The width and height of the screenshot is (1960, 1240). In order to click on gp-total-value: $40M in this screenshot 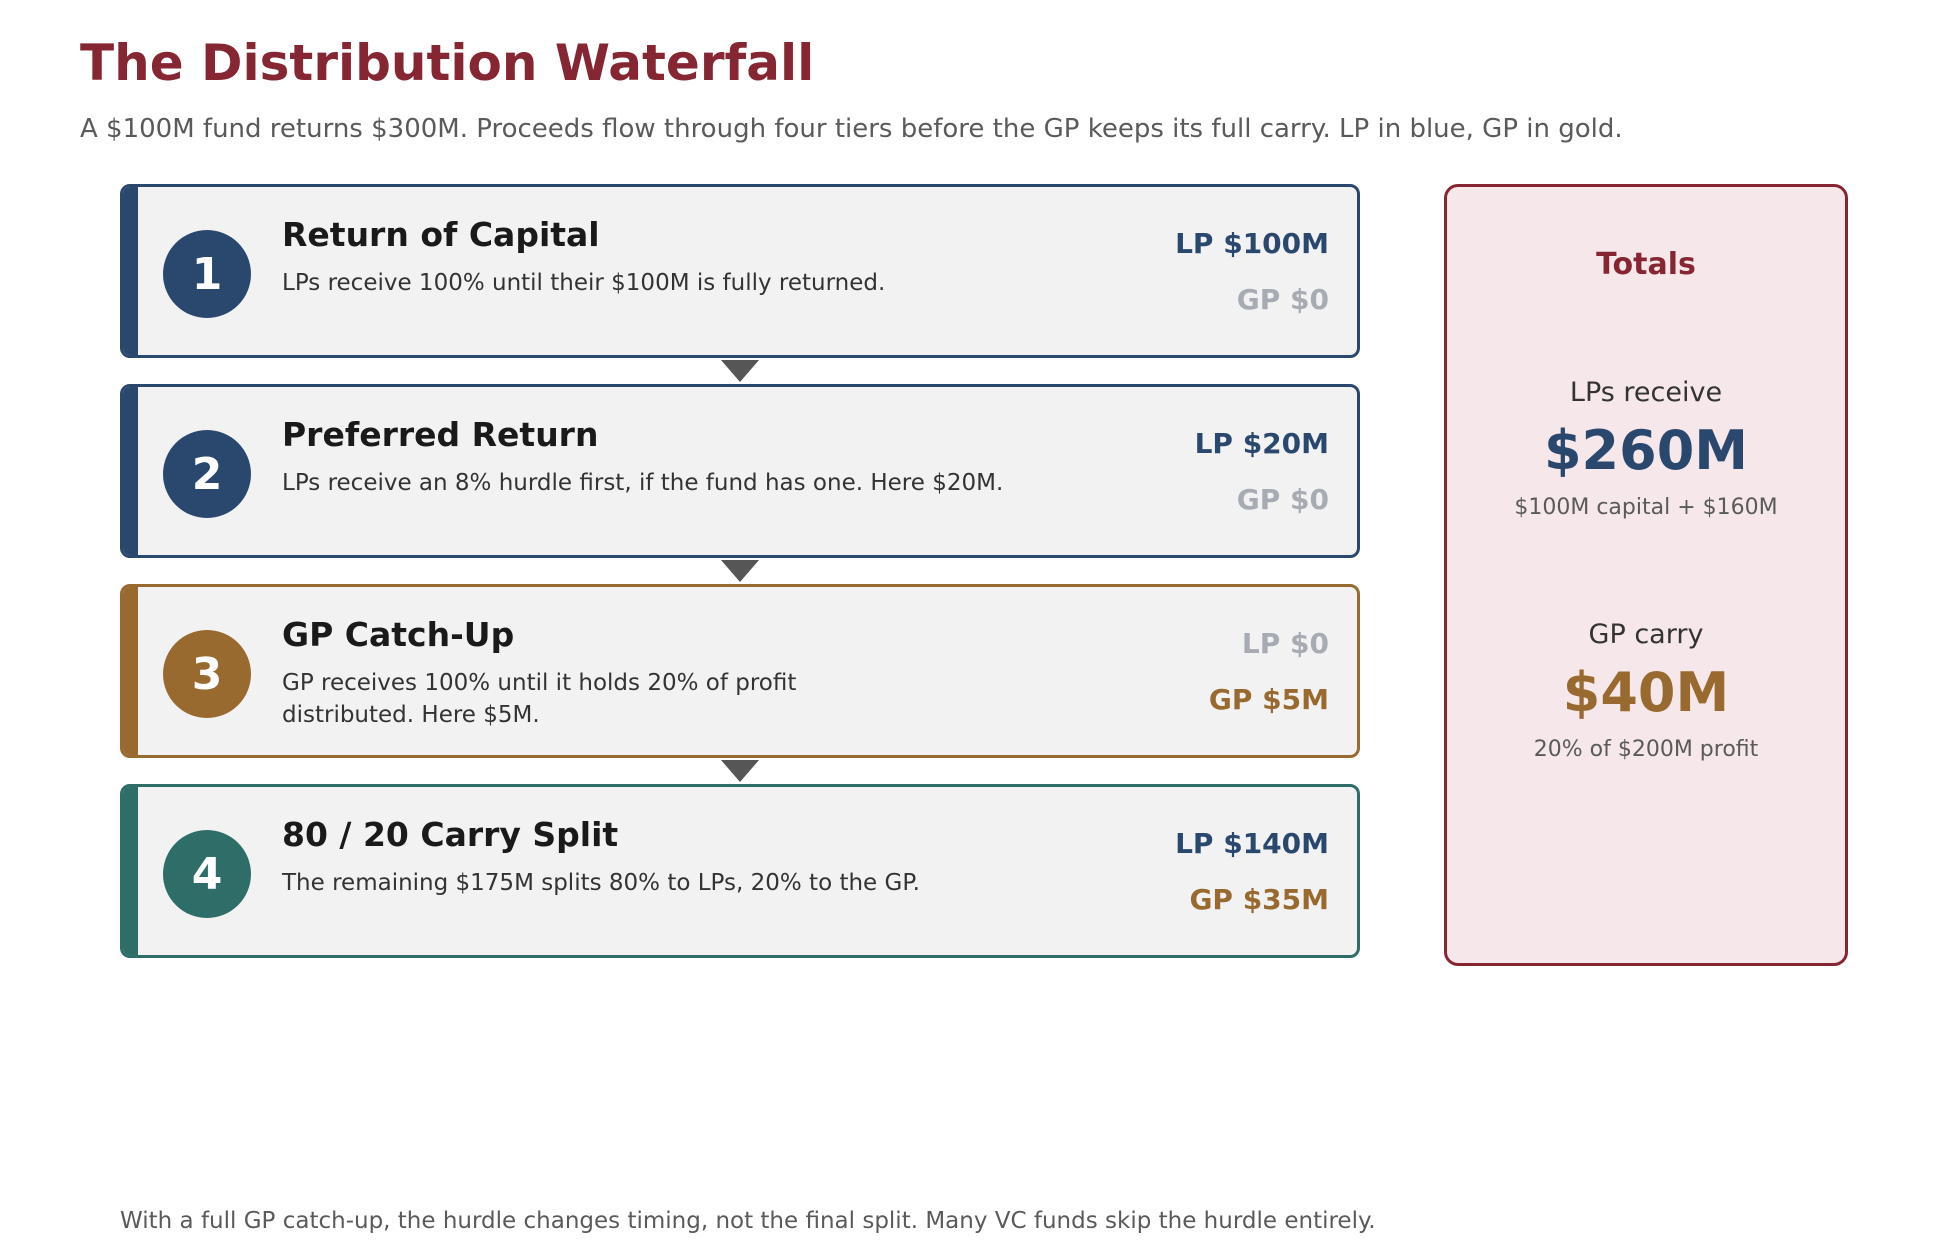, I will do `click(1646, 692)`.